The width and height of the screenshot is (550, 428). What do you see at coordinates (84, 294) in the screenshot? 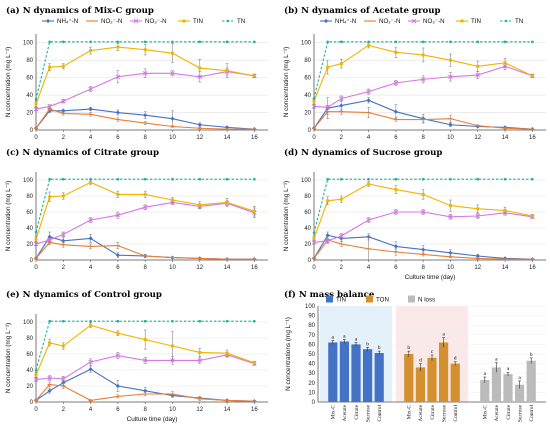
I see `chart-title: (e) N dynamics of Control group` at bounding box center [84, 294].